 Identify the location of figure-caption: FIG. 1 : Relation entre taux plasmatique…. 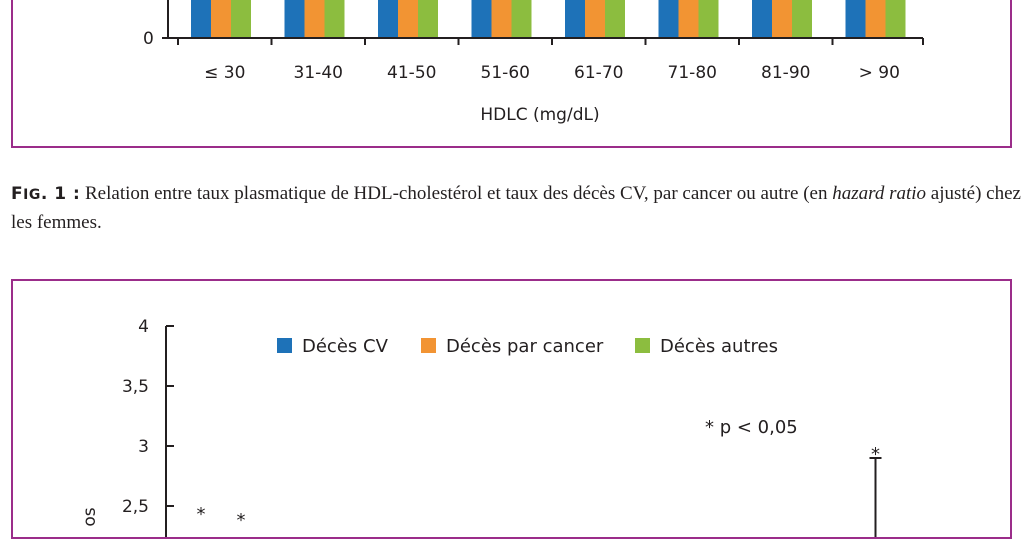
(516, 208).